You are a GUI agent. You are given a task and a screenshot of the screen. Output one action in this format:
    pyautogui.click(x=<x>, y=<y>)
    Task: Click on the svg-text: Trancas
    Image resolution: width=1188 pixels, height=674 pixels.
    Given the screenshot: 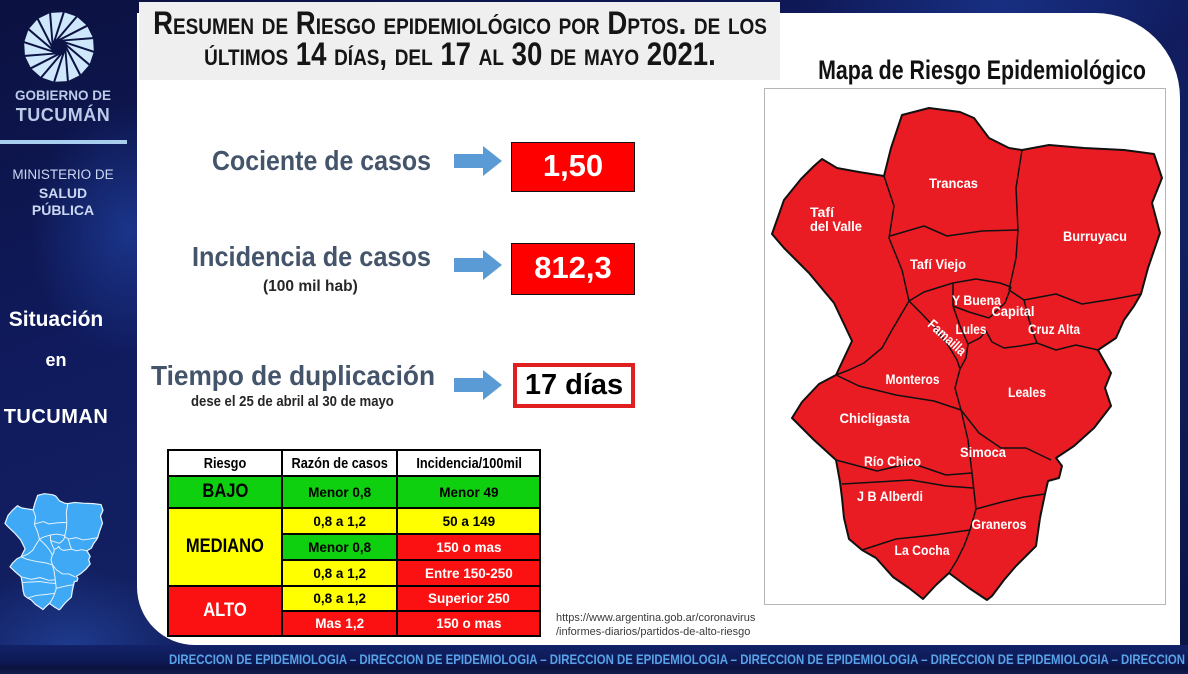 What is the action you would take?
    pyautogui.click(x=953, y=183)
    